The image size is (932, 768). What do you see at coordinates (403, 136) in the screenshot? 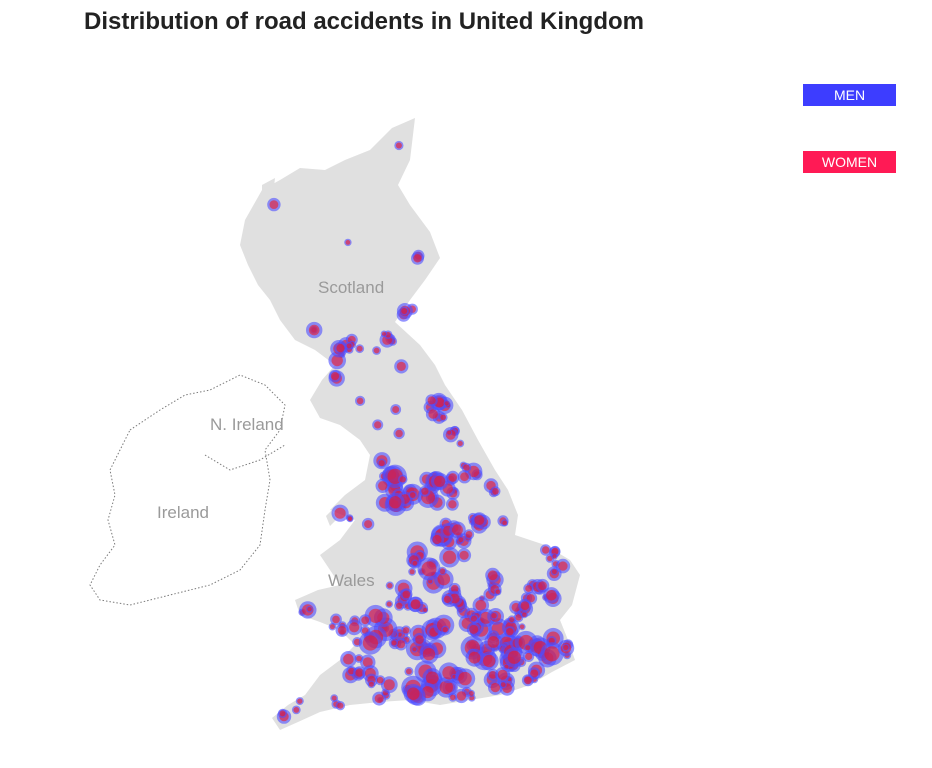
I see `orkney-islands` at bounding box center [403, 136].